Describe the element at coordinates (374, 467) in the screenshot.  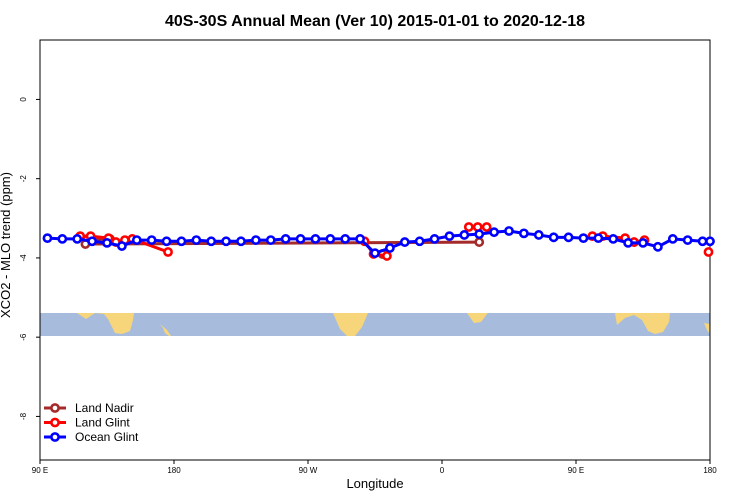
I see `x-axis: 90 E 180 90 W 0 90 E 180` at that location.